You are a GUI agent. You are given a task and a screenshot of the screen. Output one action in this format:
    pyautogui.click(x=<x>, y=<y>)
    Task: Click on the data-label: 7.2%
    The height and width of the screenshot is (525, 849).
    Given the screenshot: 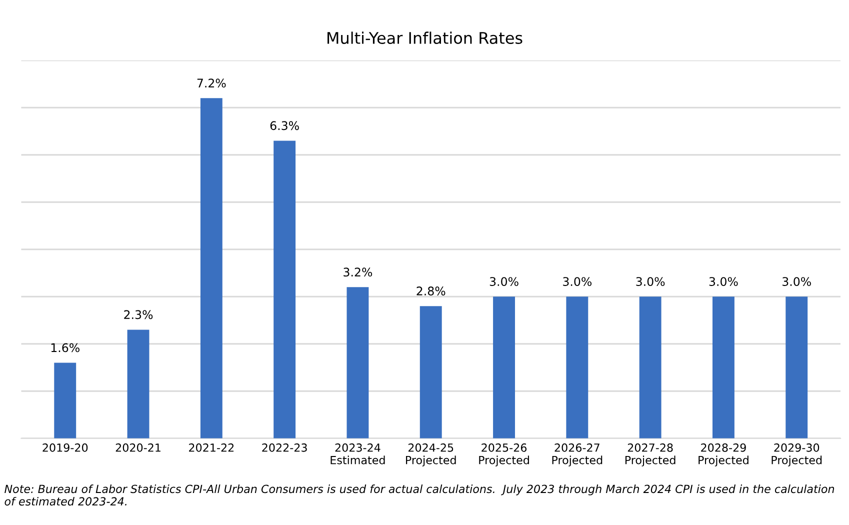 What is the action you would take?
    pyautogui.click(x=211, y=83)
    